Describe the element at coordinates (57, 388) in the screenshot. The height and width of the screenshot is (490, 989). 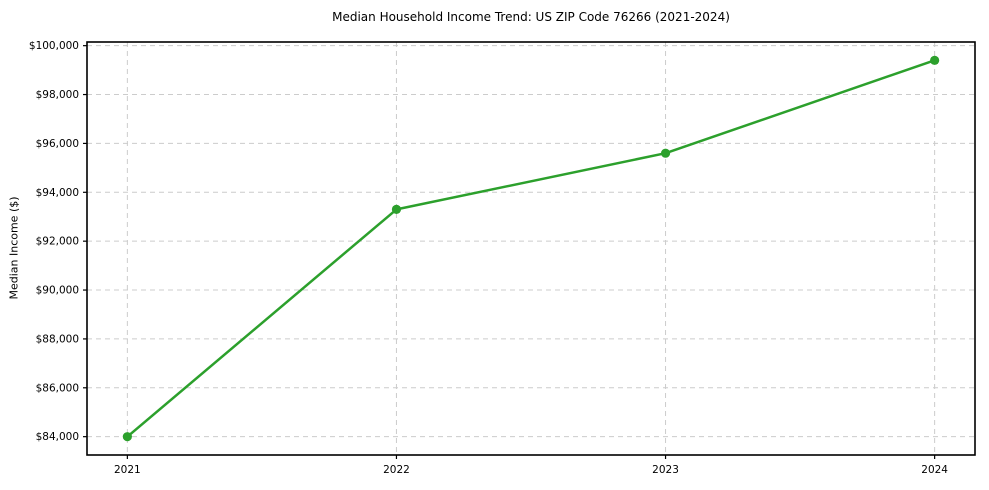
I see `y-tick-label: $86,000` at that location.